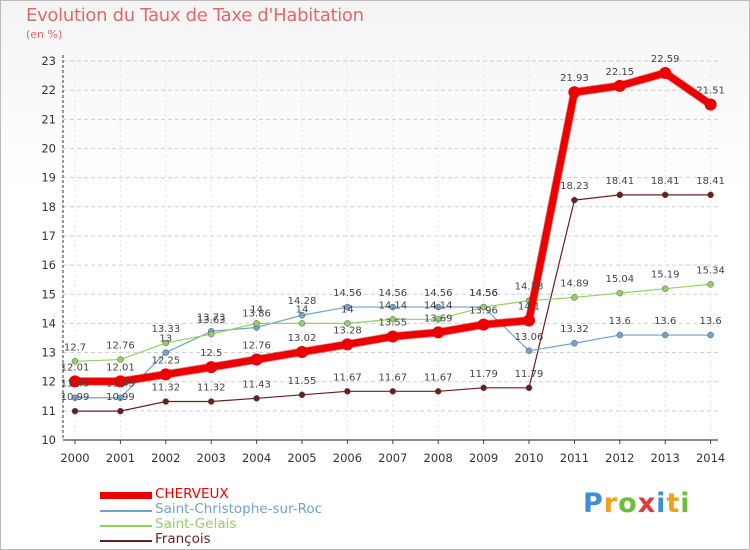 This screenshot has height=550, width=750. What do you see at coordinates (48, 265) in the screenshot?
I see `y-tick-label: 16` at bounding box center [48, 265].